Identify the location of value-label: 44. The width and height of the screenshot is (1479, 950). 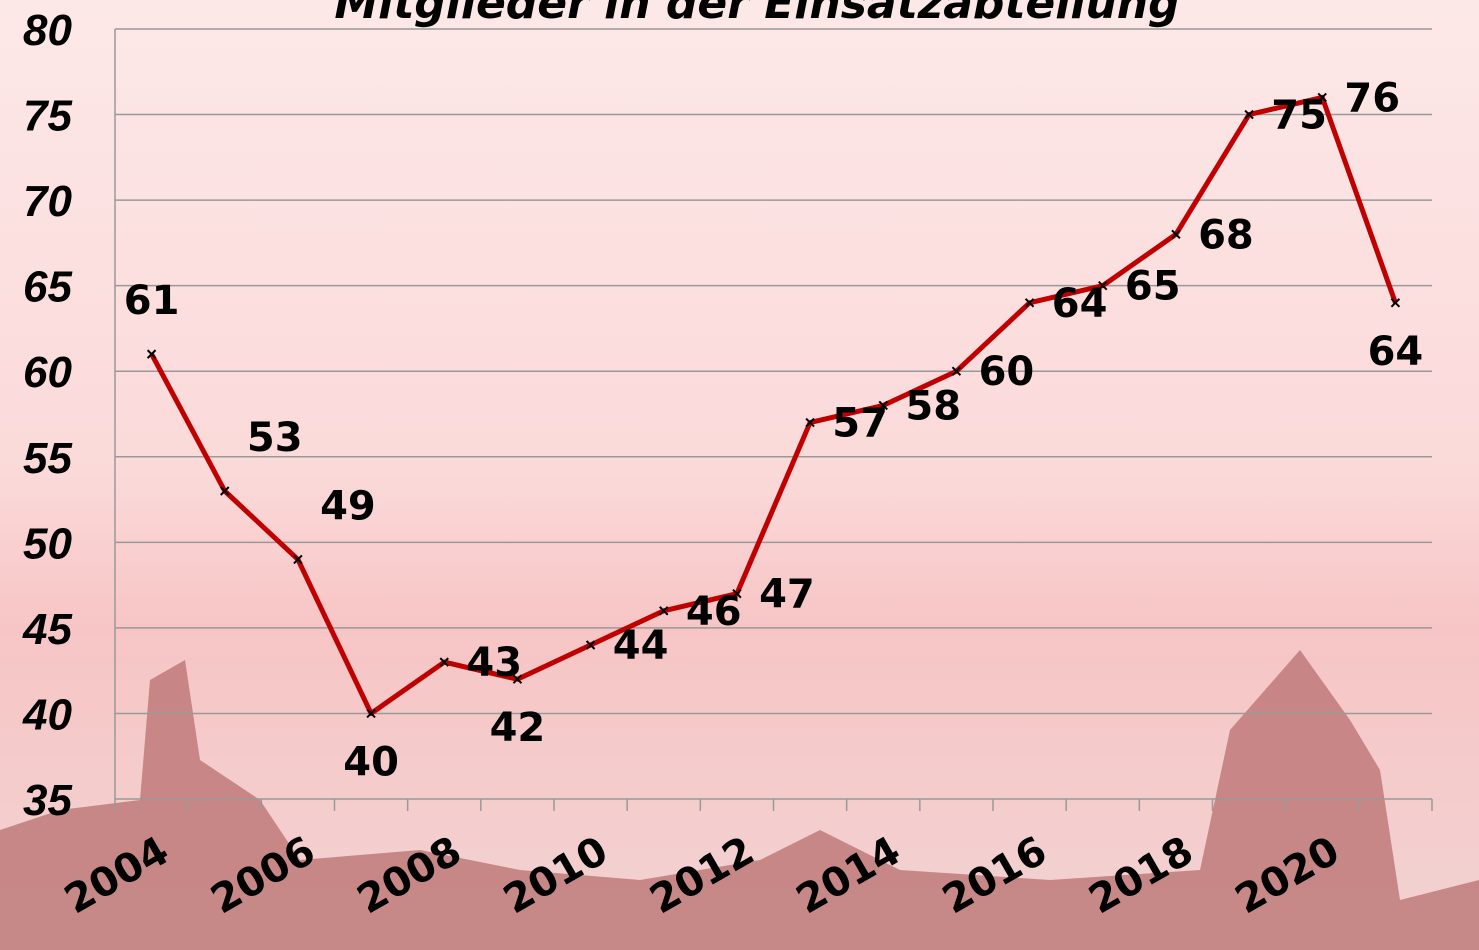
(641, 646).